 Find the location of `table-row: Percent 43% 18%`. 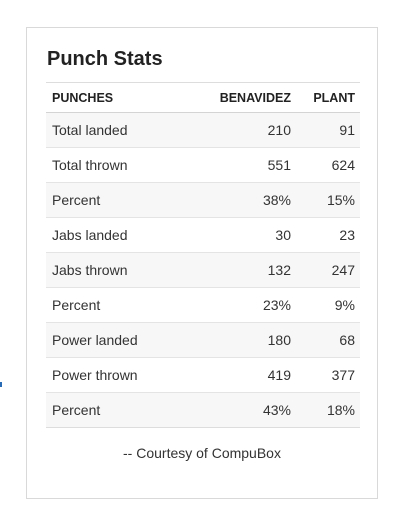

table-row: Percent 43% 18% is located at coordinates (203, 410).